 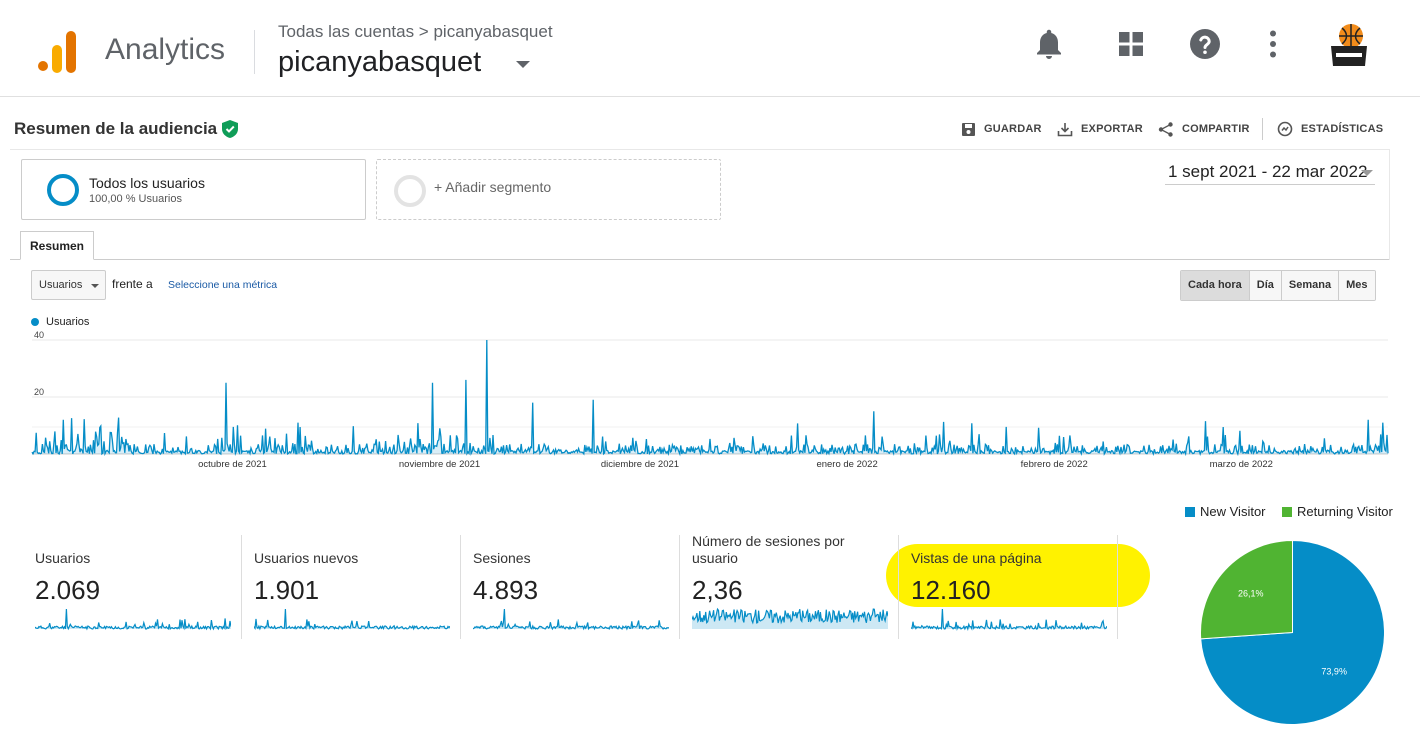 What do you see at coordinates (1337, 511) in the screenshot?
I see `pie-legend-returning: Returning Visitor` at bounding box center [1337, 511].